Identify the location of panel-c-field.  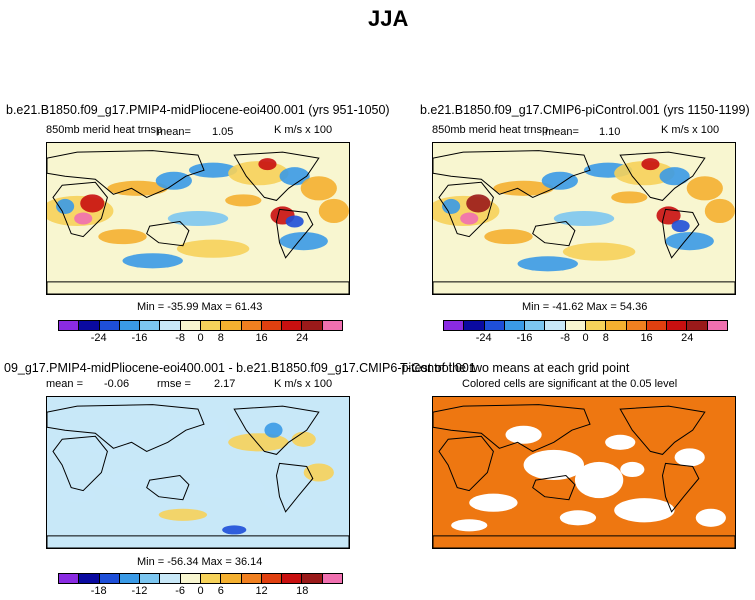
(198, 472).